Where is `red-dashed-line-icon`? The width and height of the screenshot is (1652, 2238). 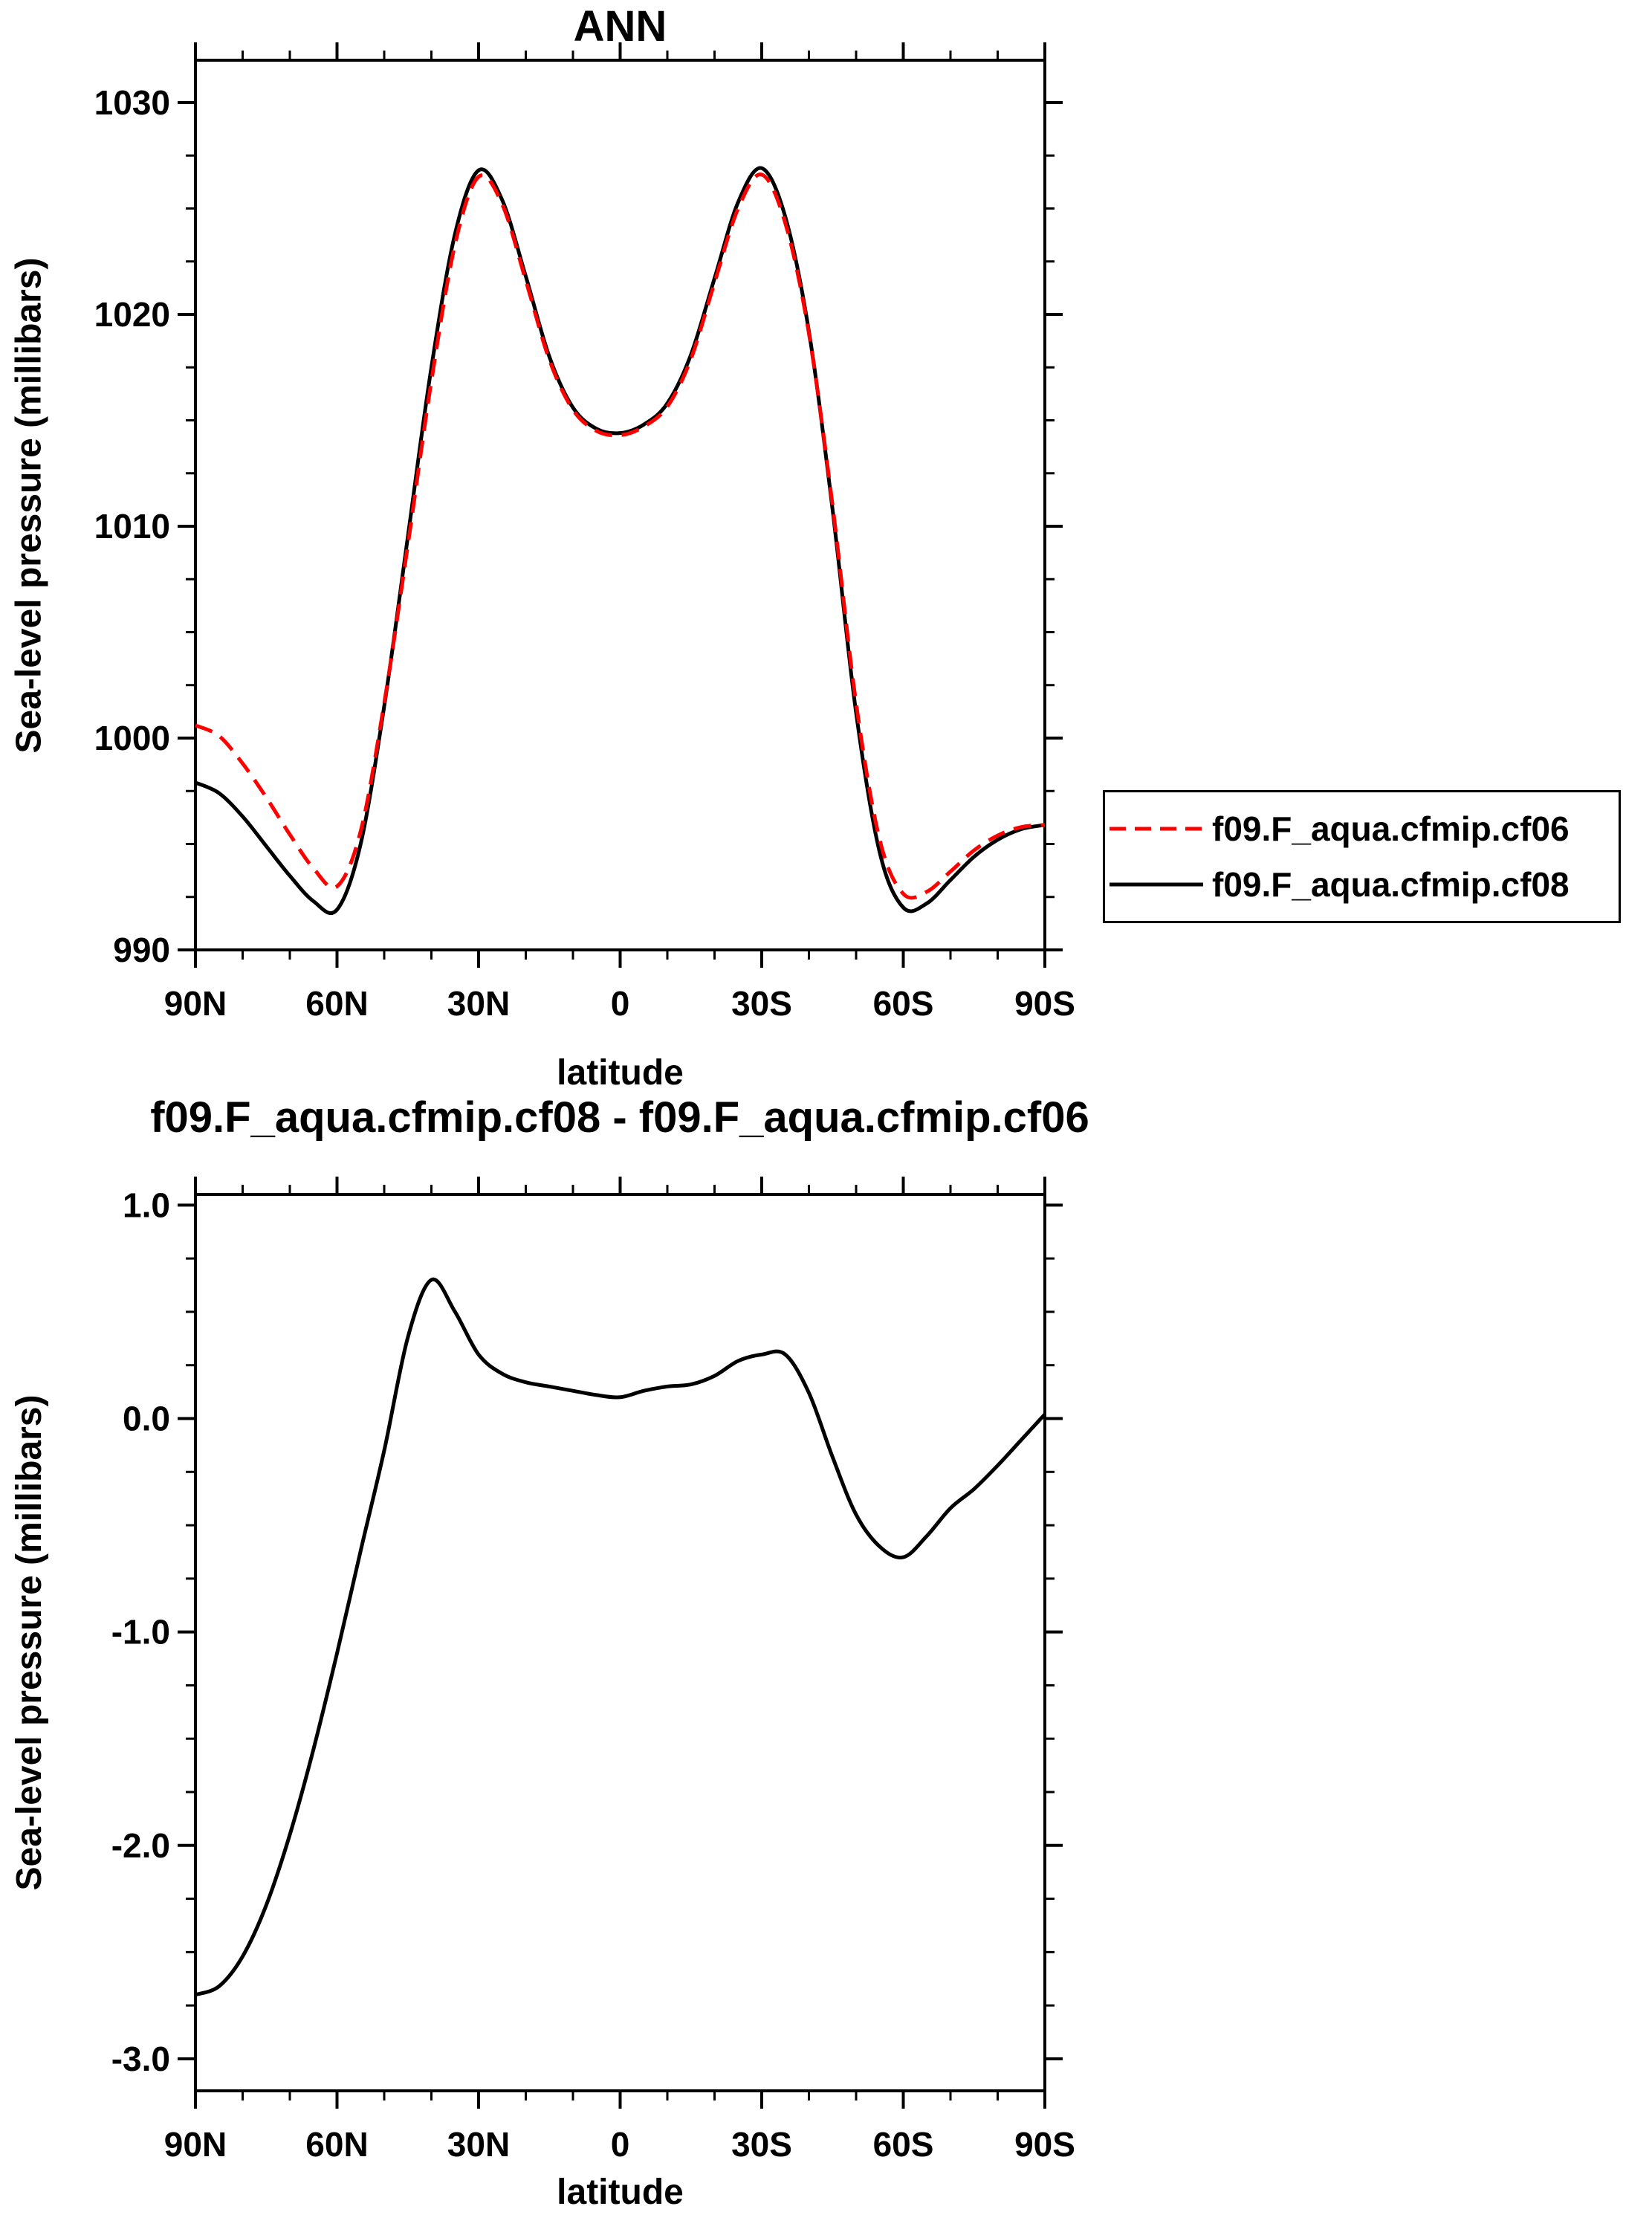 red-dashed-line-icon is located at coordinates (1156, 829).